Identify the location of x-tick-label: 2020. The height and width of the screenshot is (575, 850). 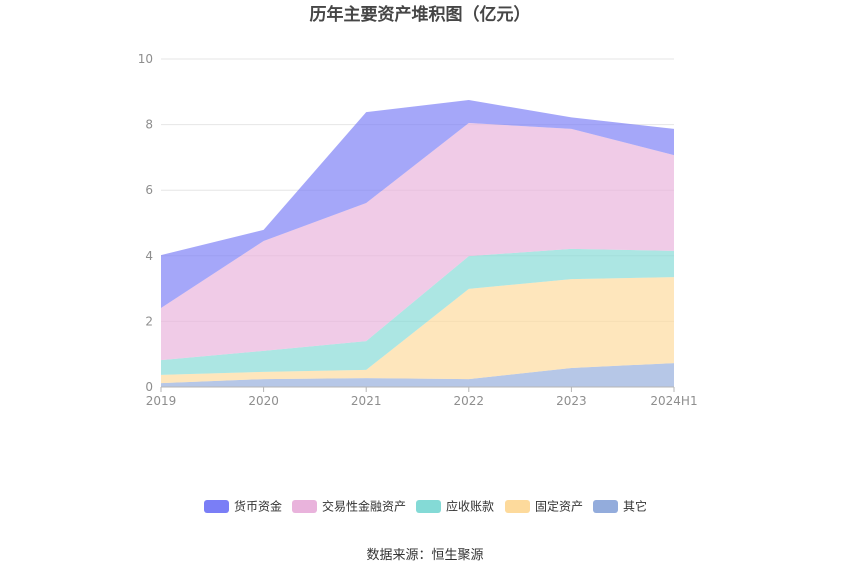
(263, 401).